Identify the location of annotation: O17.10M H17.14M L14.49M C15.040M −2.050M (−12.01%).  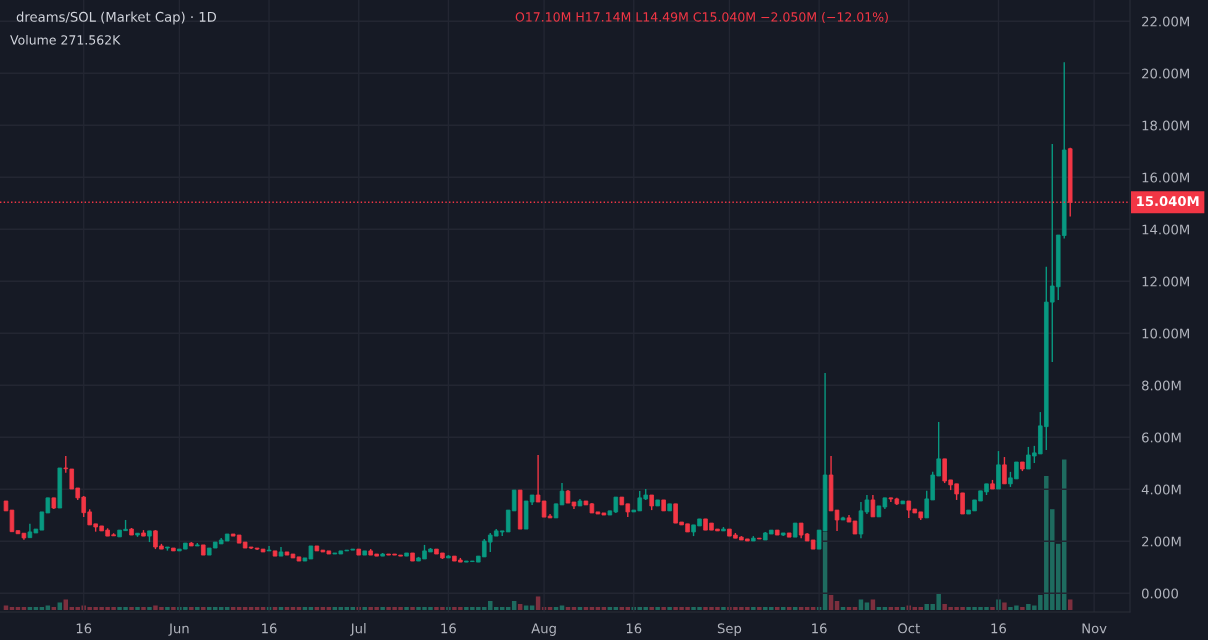
(701, 17).